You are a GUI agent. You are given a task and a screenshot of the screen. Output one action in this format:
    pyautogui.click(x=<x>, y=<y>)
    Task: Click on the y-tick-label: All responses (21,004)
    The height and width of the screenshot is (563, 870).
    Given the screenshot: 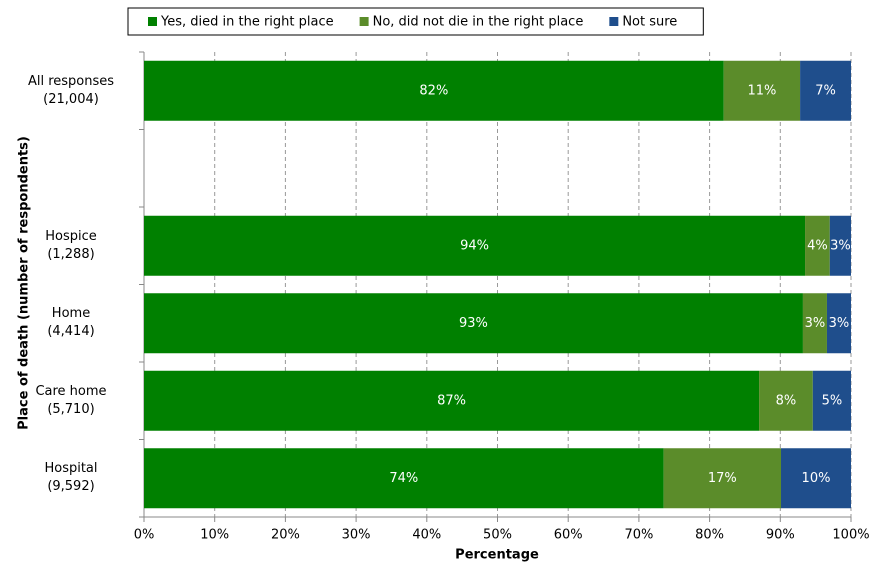 What is the action you would take?
    pyautogui.click(x=71, y=90)
    